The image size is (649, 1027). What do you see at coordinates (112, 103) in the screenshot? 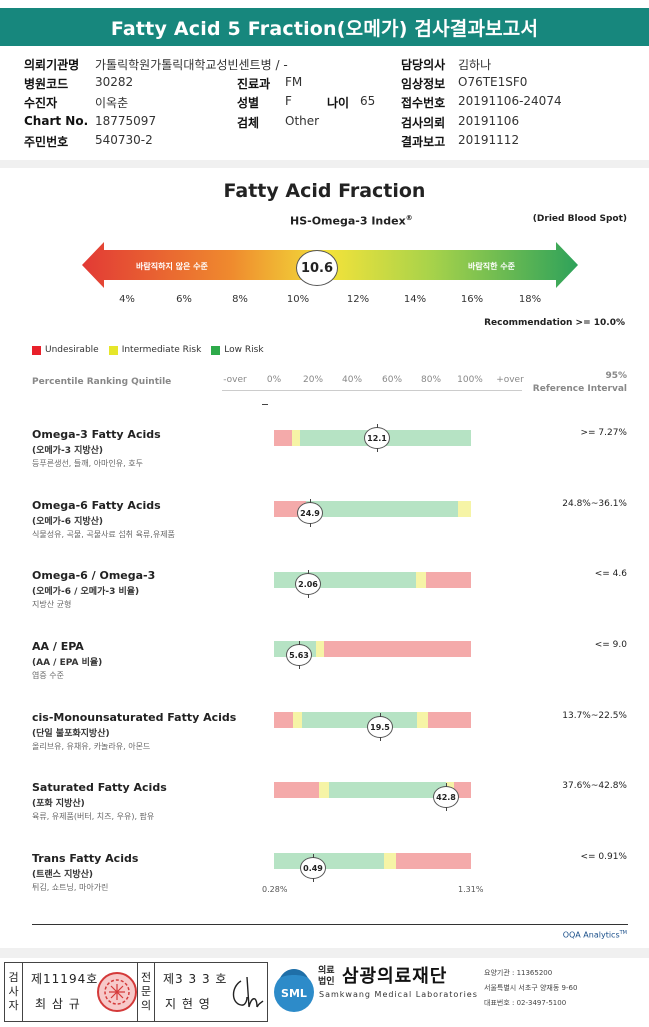
I see `patient-value: 이옥춘` at bounding box center [112, 103].